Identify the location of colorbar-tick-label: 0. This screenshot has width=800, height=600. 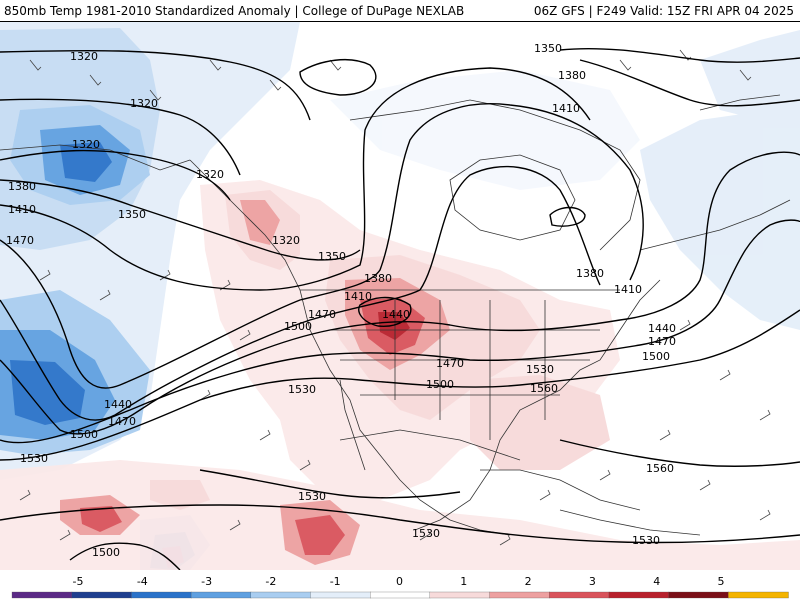
(399, 581).